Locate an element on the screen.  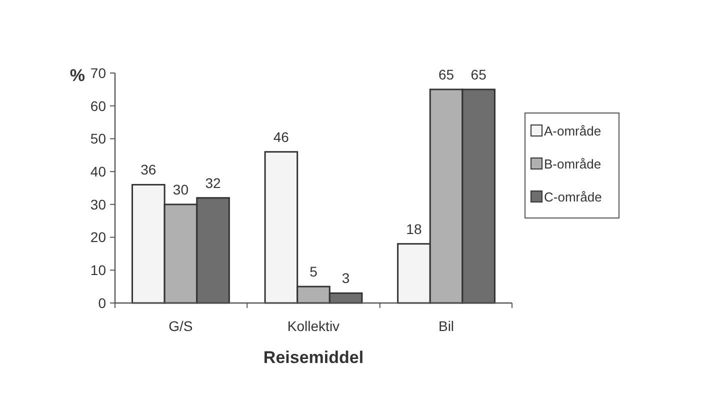
legend-label: A-område is located at coordinates (573, 131).